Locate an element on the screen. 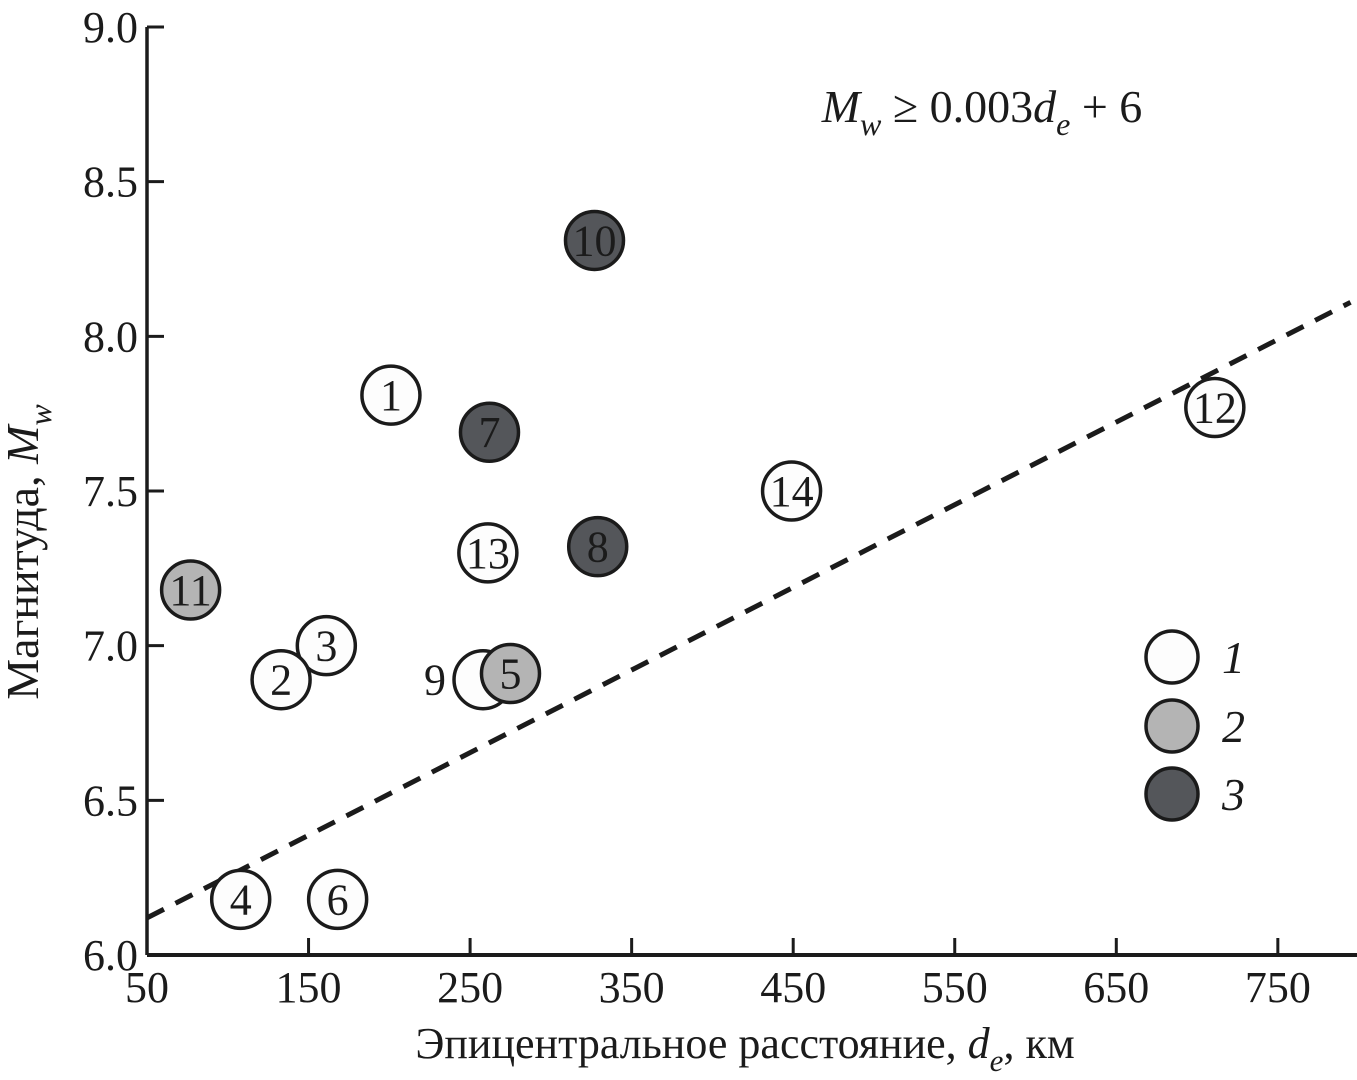 This screenshot has height=1080, width=1357. data-point-number: 10 is located at coordinates (594, 240).